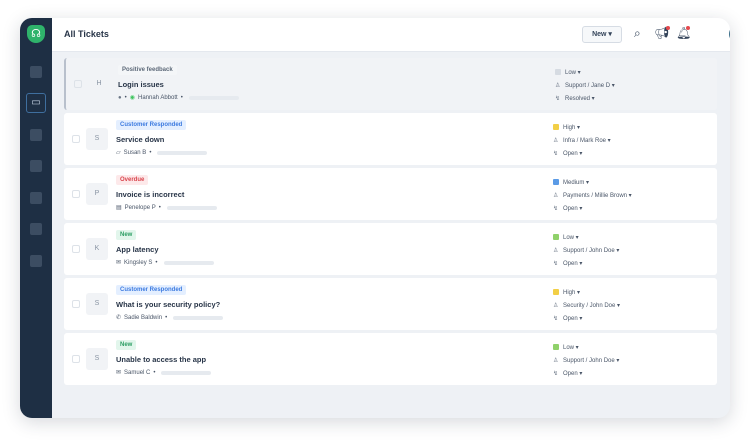 The image size is (750, 440). I want to click on ticket-meta: ✉ Kingsley S •, so click(165, 262).